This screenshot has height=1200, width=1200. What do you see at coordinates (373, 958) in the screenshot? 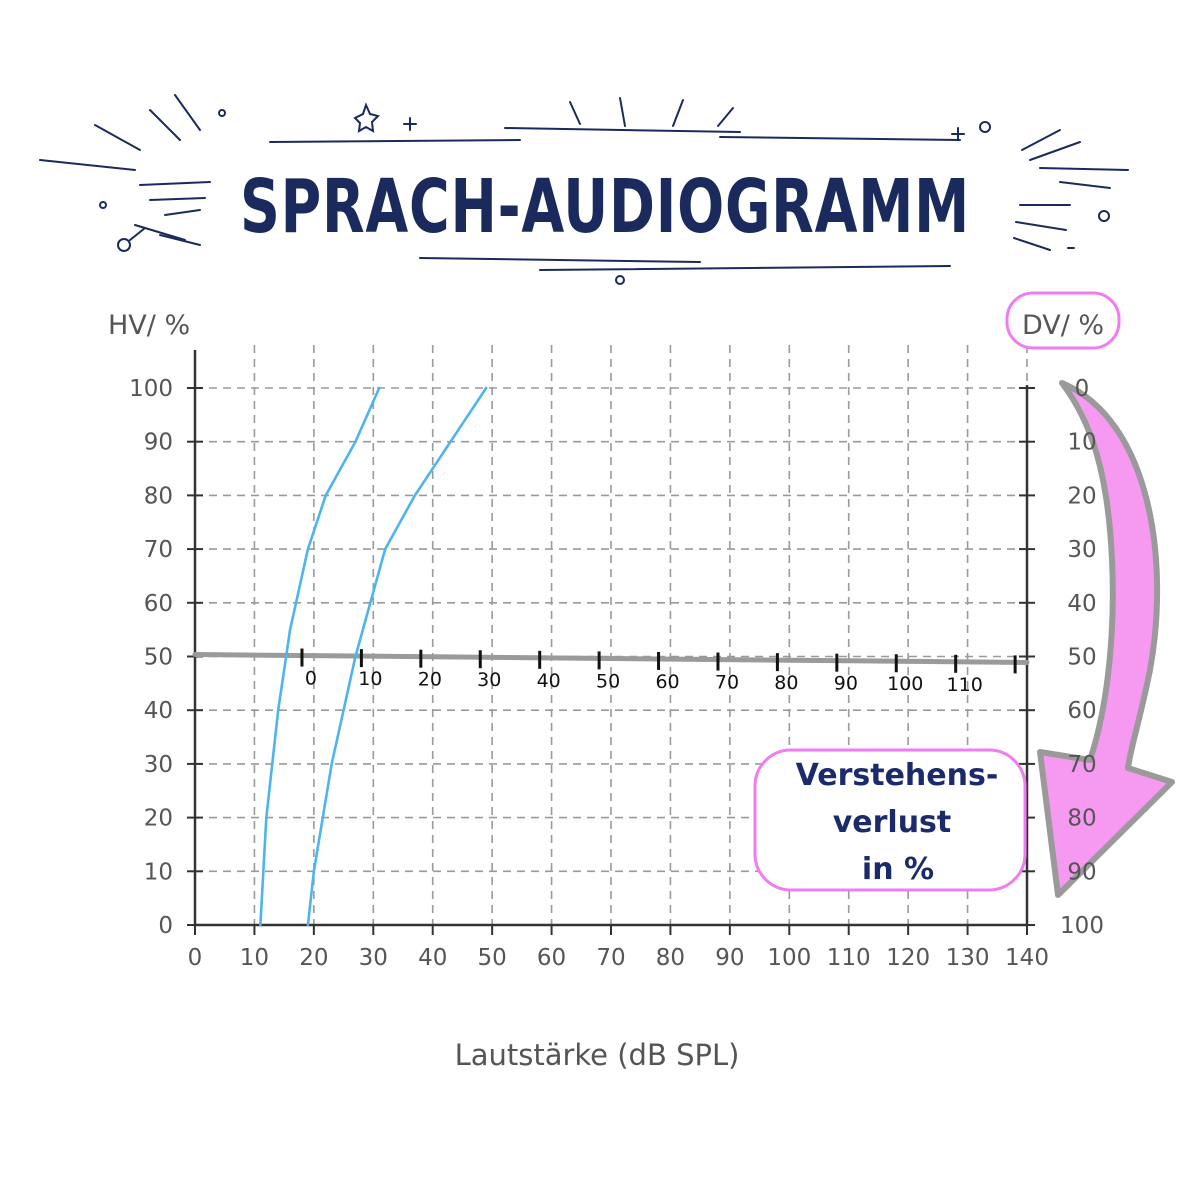
I see `x-tick-label: 30` at bounding box center [373, 958].